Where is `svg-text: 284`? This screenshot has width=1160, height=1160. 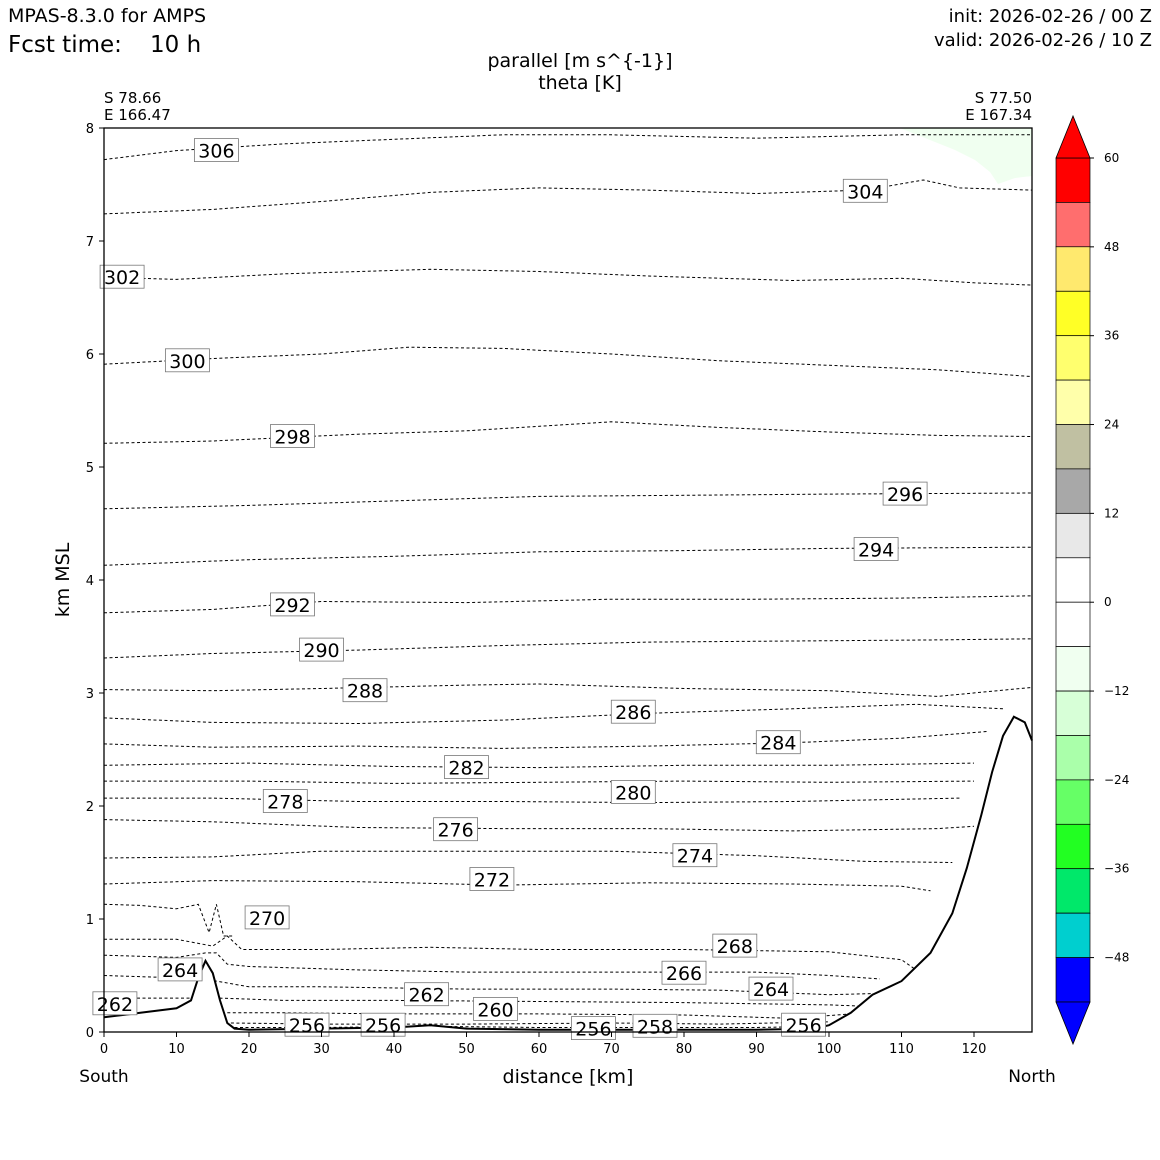
svg-text: 284 is located at coordinates (778, 744).